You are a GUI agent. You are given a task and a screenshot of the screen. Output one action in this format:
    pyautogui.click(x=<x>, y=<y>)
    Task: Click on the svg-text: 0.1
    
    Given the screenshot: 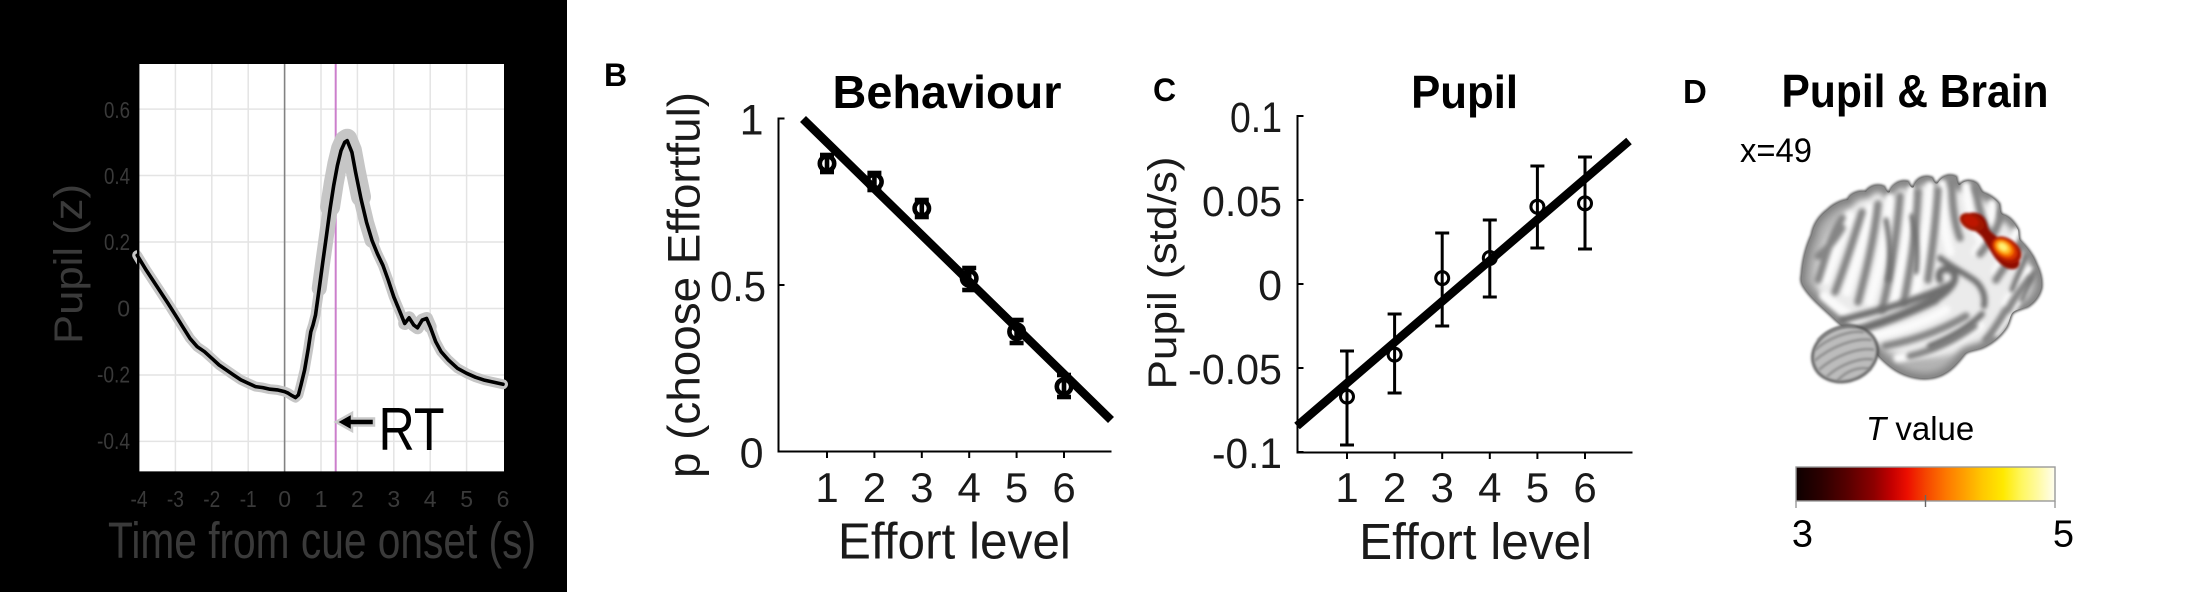 What is the action you would take?
    pyautogui.click(x=1256, y=118)
    